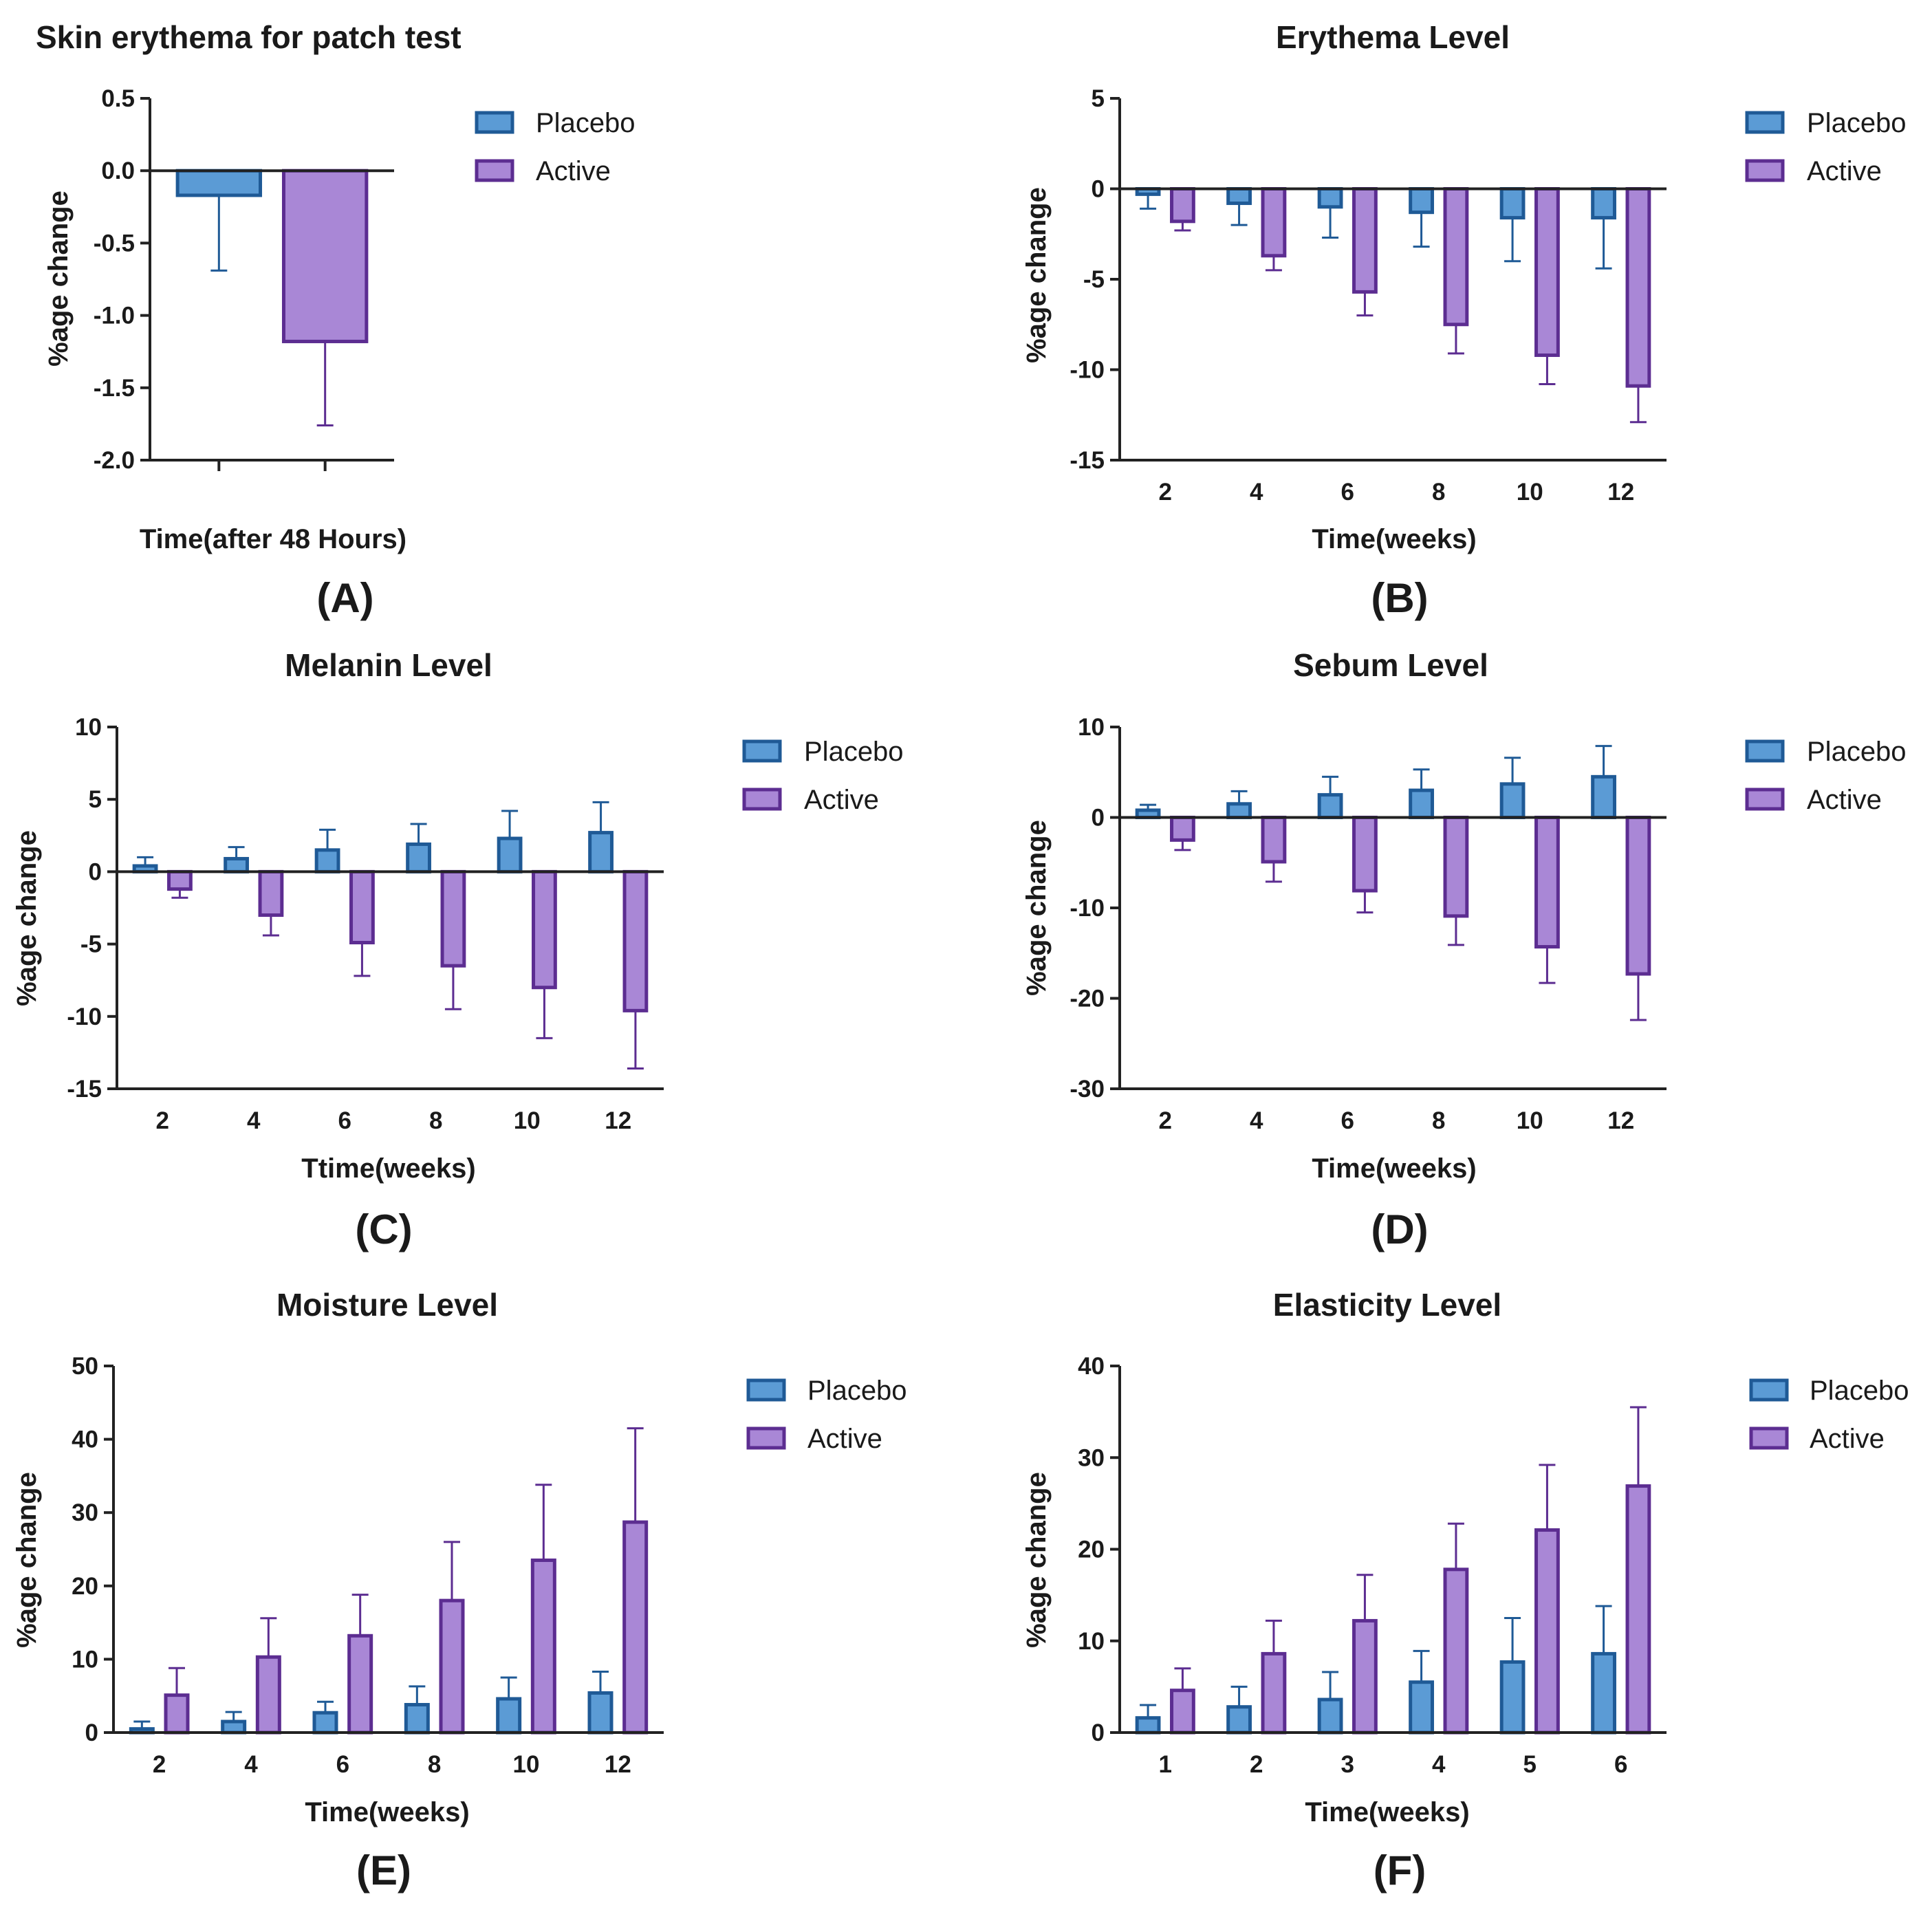 The width and height of the screenshot is (1932, 1910). Describe the element at coordinates (1087, 1090) in the screenshot. I see `y-tick-label: -30` at that location.